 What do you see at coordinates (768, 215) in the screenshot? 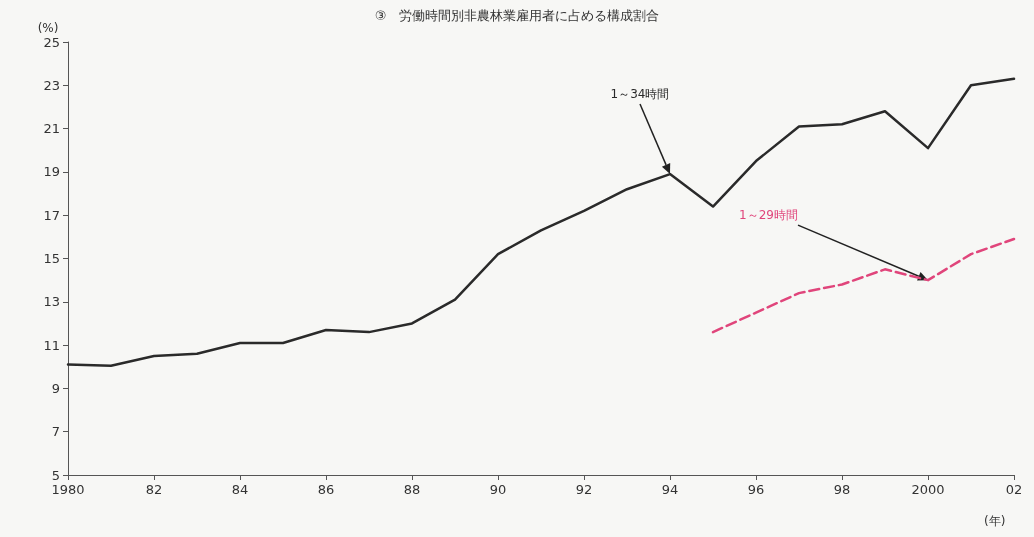
I see `text: 1～29時間` at bounding box center [768, 215].